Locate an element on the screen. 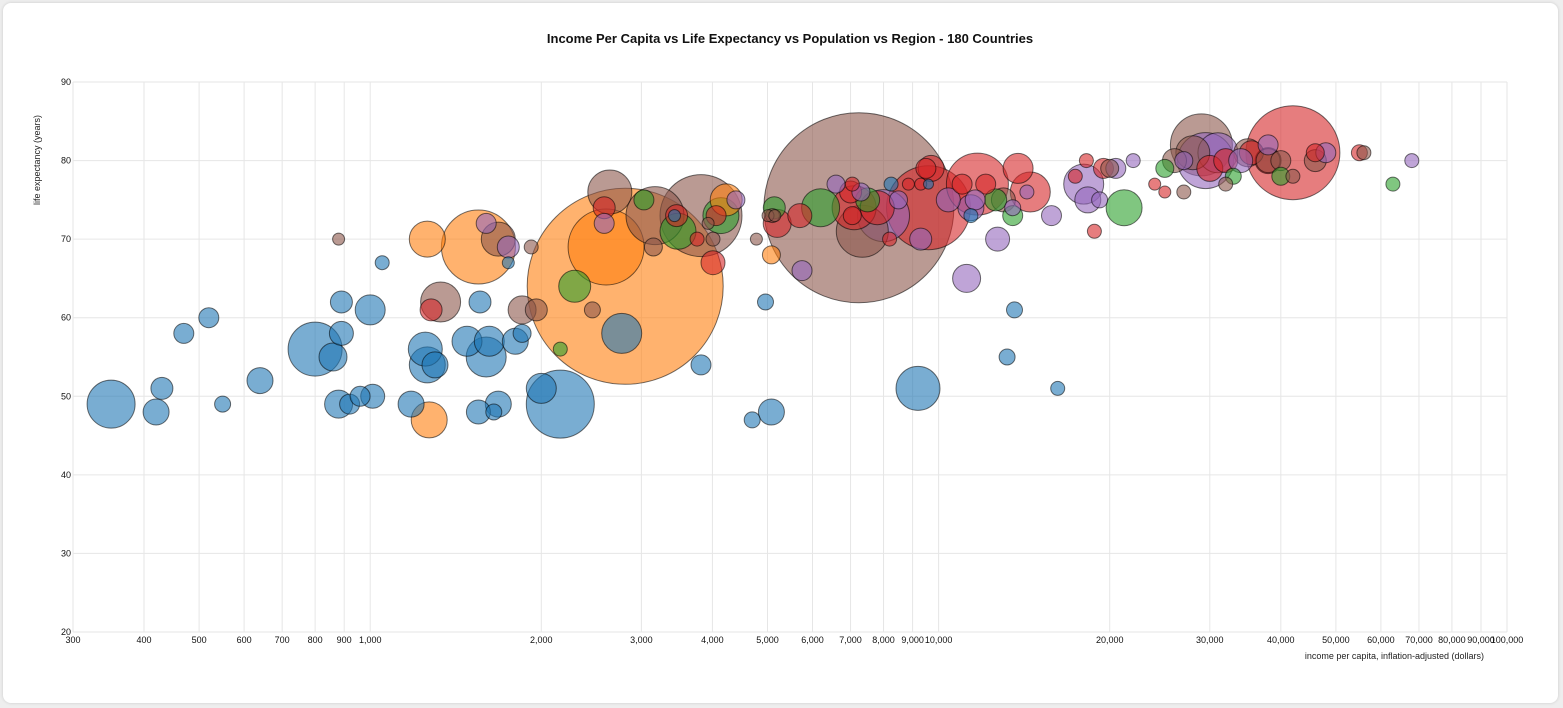 Image resolution: width=1563 pixels, height=708 pixels. y-axis-label: life expectancy (years) is located at coordinates (37, 160).